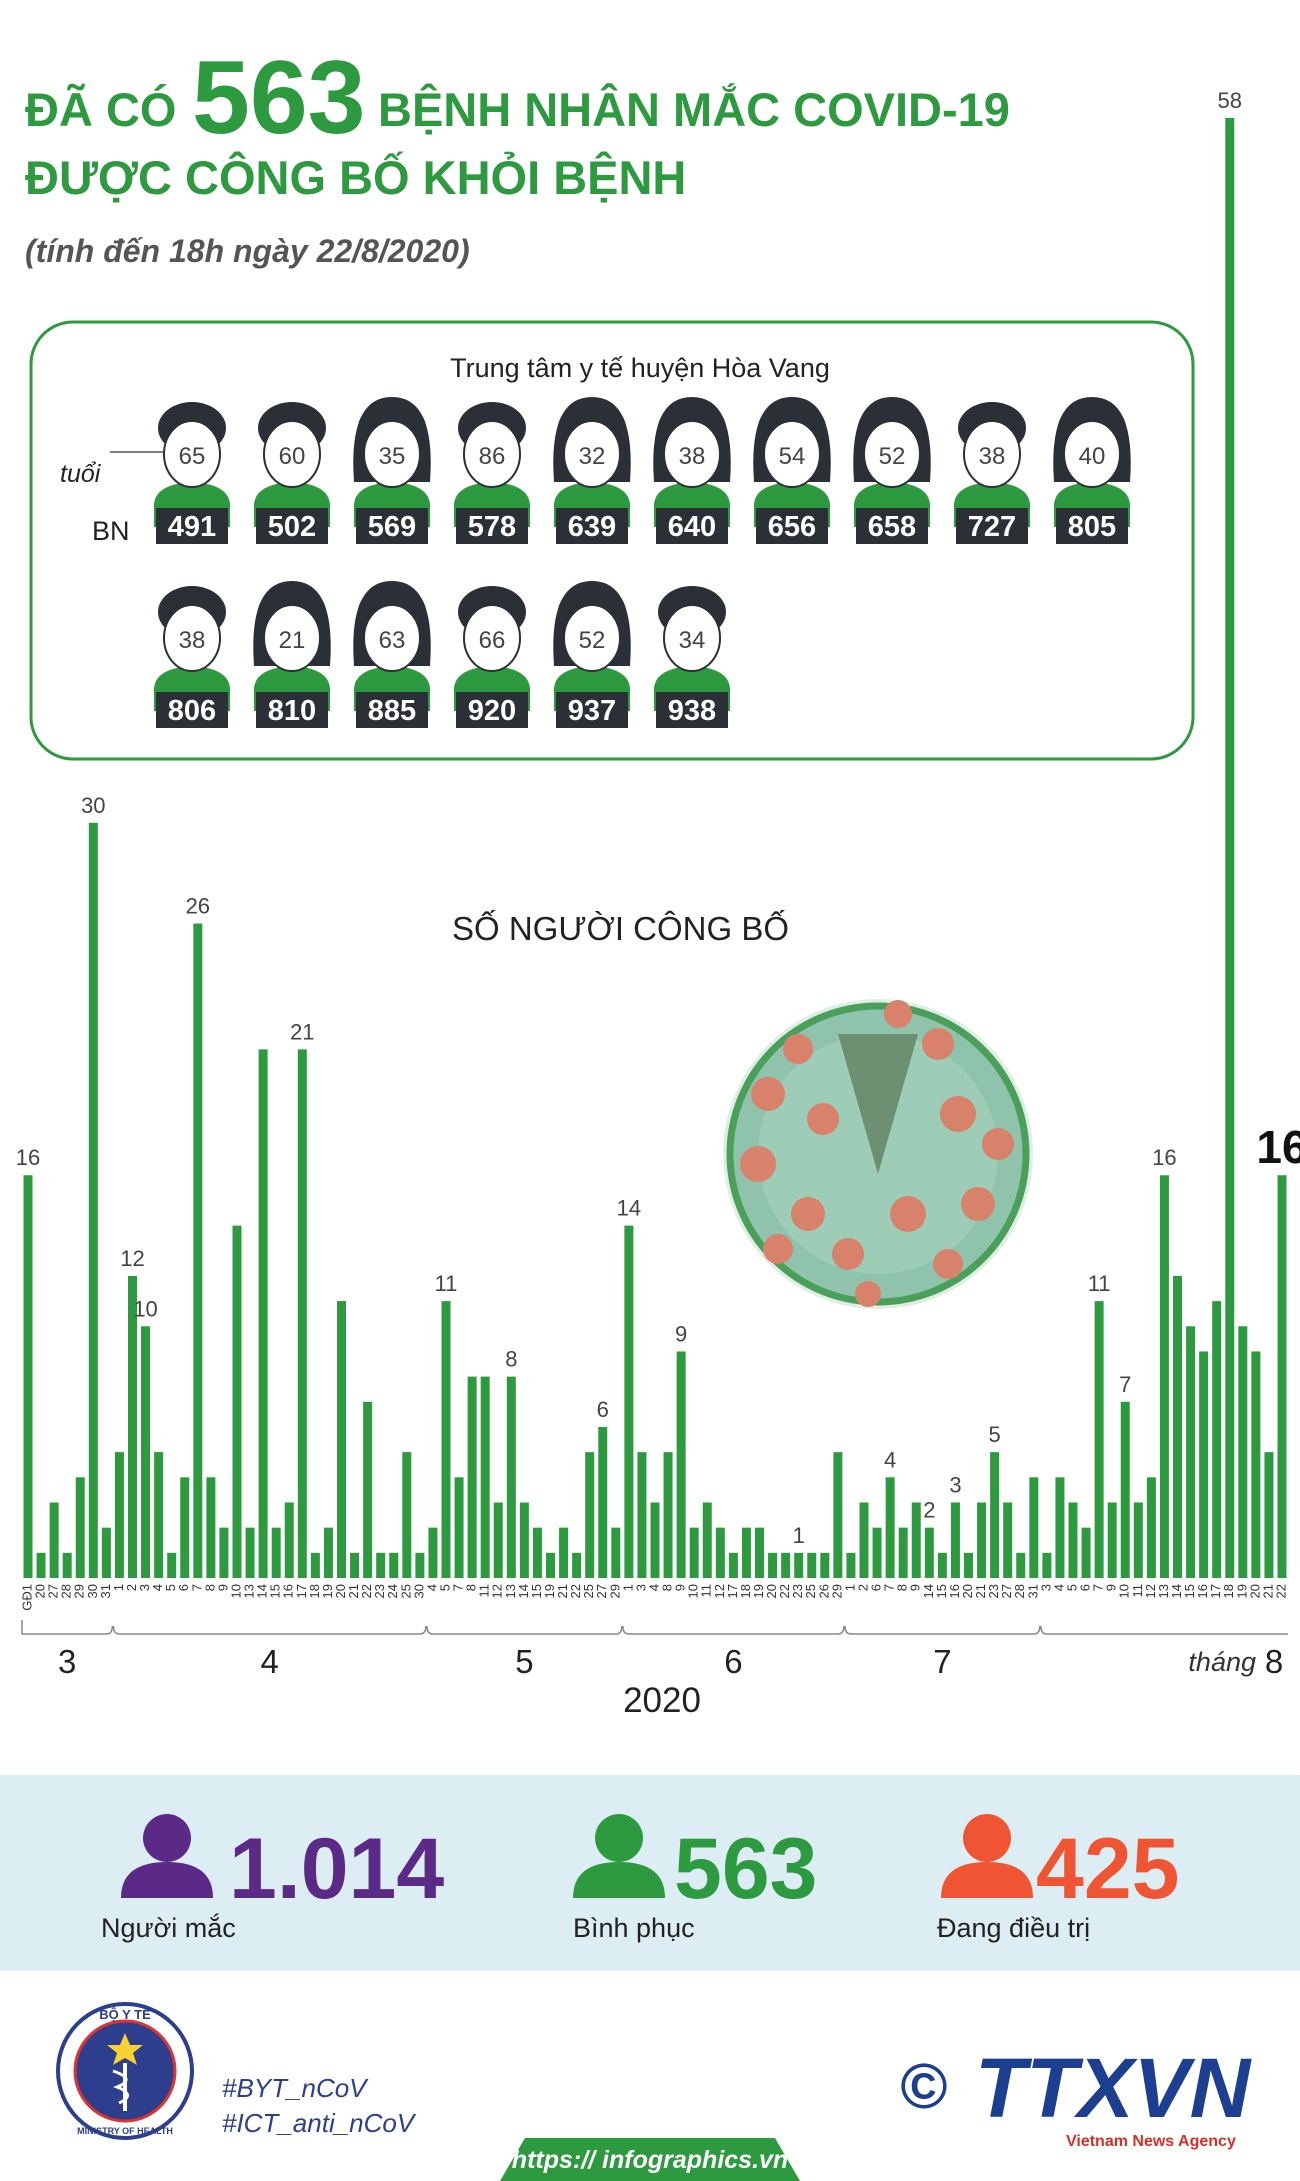  I want to click on patient: 38 806, so click(192, 657).